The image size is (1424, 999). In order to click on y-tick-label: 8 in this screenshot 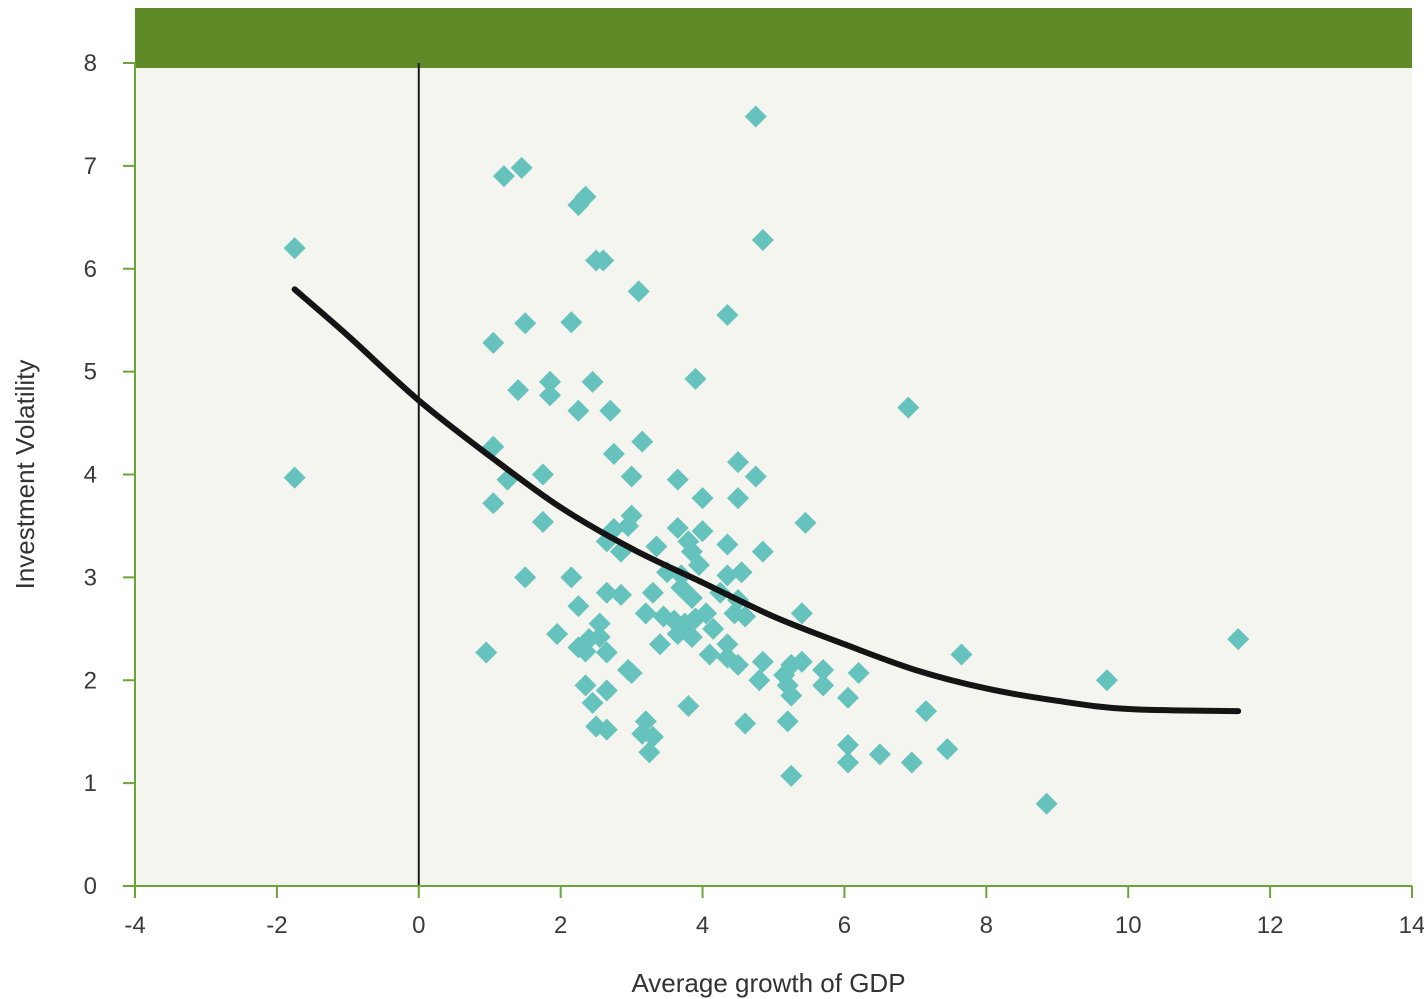, I will do `click(90, 63)`.